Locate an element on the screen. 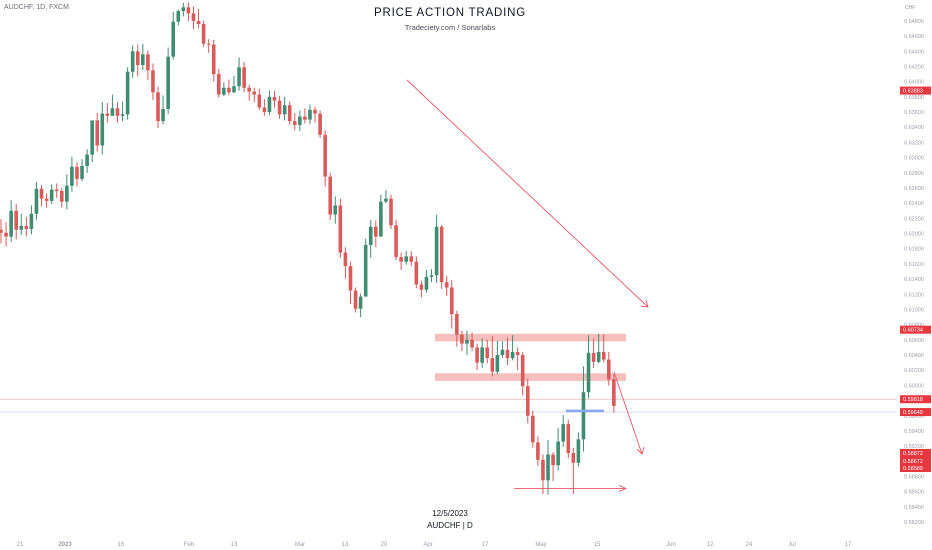  y-tick-label: 0.63000 is located at coordinates (914, 159).